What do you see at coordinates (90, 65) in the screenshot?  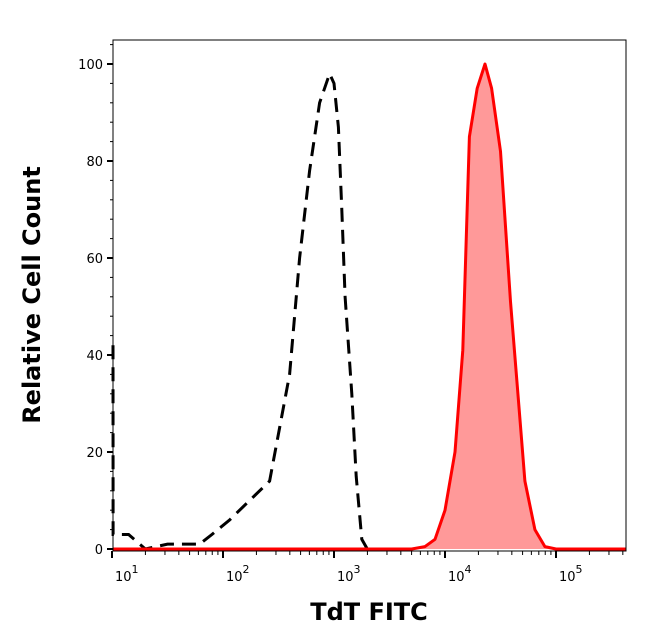 I see `y-tick-label: 100` at bounding box center [90, 65].